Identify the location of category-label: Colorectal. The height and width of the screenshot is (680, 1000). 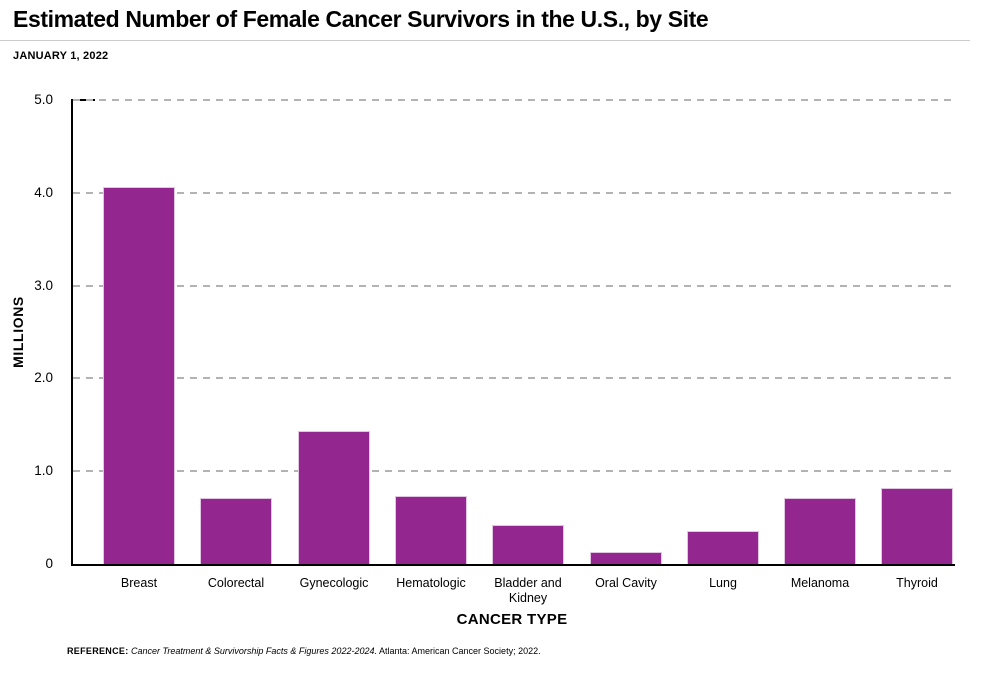
(236, 583).